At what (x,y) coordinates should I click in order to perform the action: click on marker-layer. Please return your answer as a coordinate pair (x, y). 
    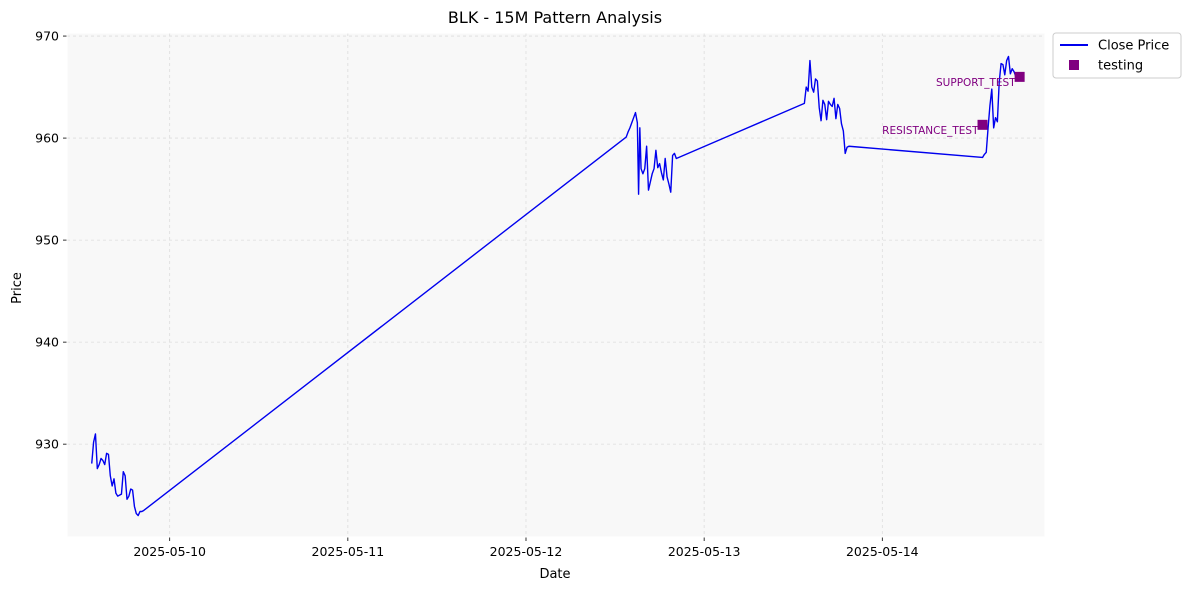
    Looking at the image, I should click on (1001, 100).